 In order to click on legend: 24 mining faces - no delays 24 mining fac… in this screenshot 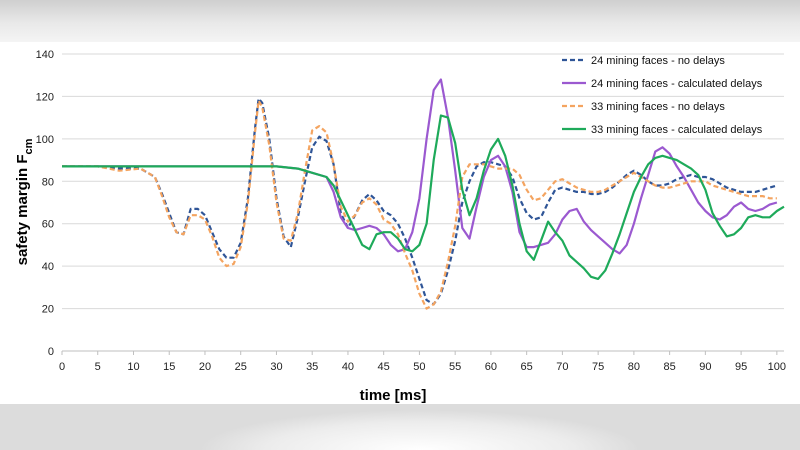, I will do `click(662, 95)`.